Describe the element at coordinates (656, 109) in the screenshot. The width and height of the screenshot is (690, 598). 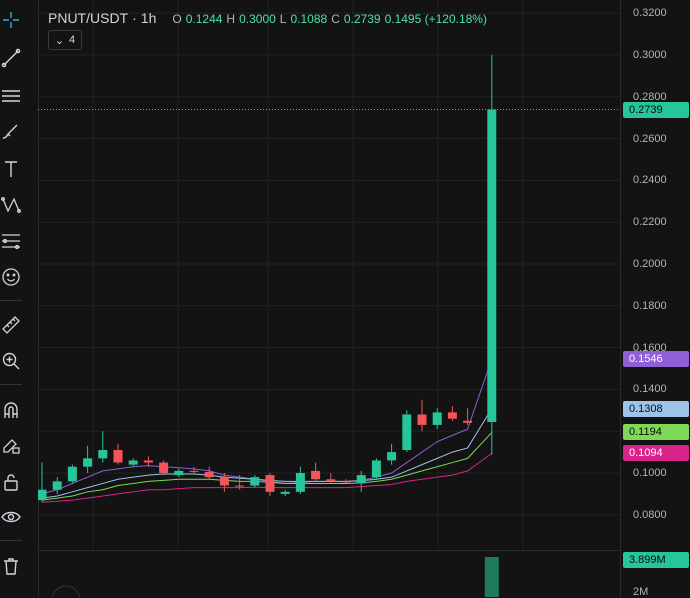
I see `last-price-badge: 0.2739` at that location.